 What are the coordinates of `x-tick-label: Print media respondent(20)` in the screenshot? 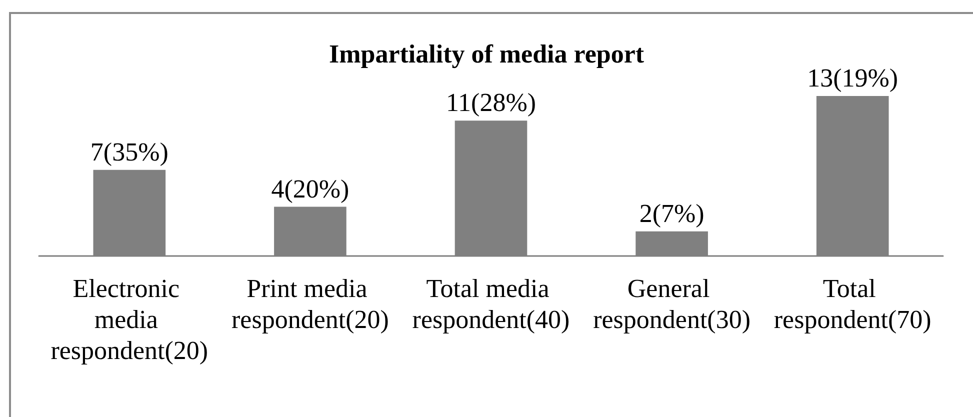 It's located at (310, 304).